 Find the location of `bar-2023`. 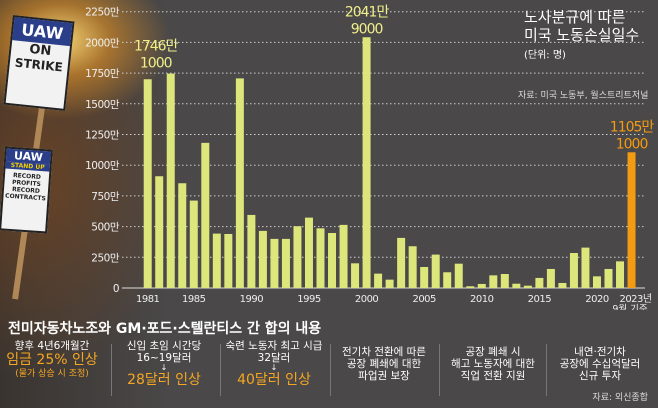

bar-2023 is located at coordinates (631, 220).